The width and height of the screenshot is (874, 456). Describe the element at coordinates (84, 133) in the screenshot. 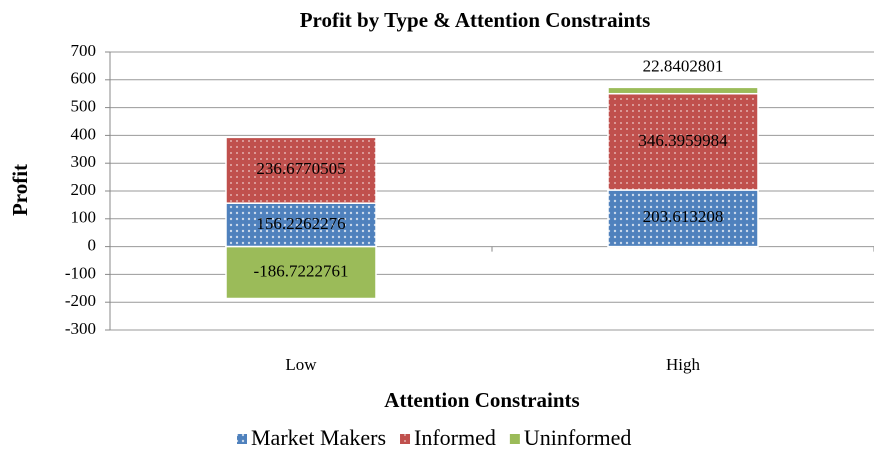

I see `y-tick-label: 400` at that location.